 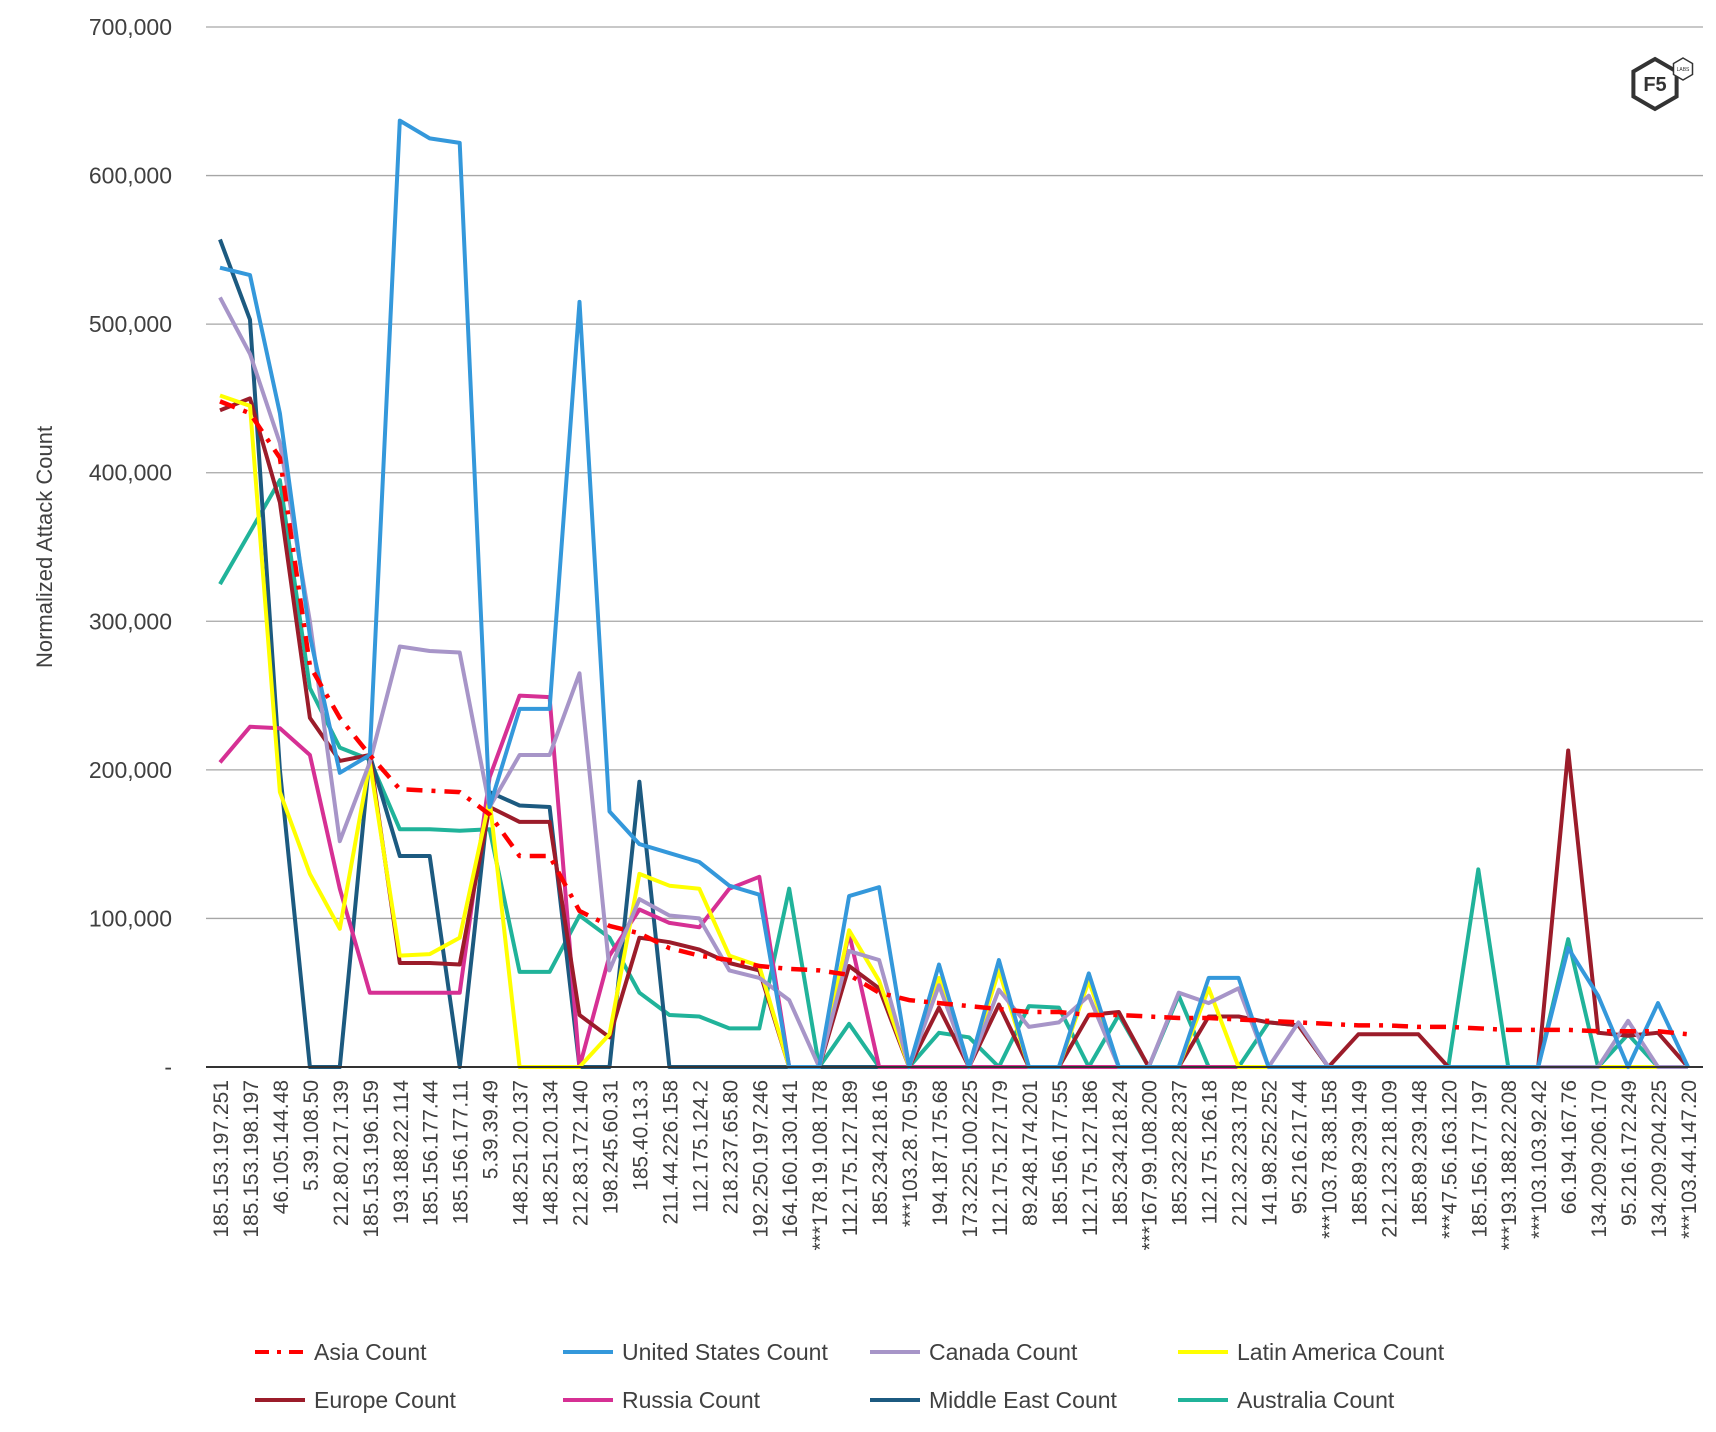 I want to click on x-tick-label: ***103.78.38.158, so click(x=1329, y=1159).